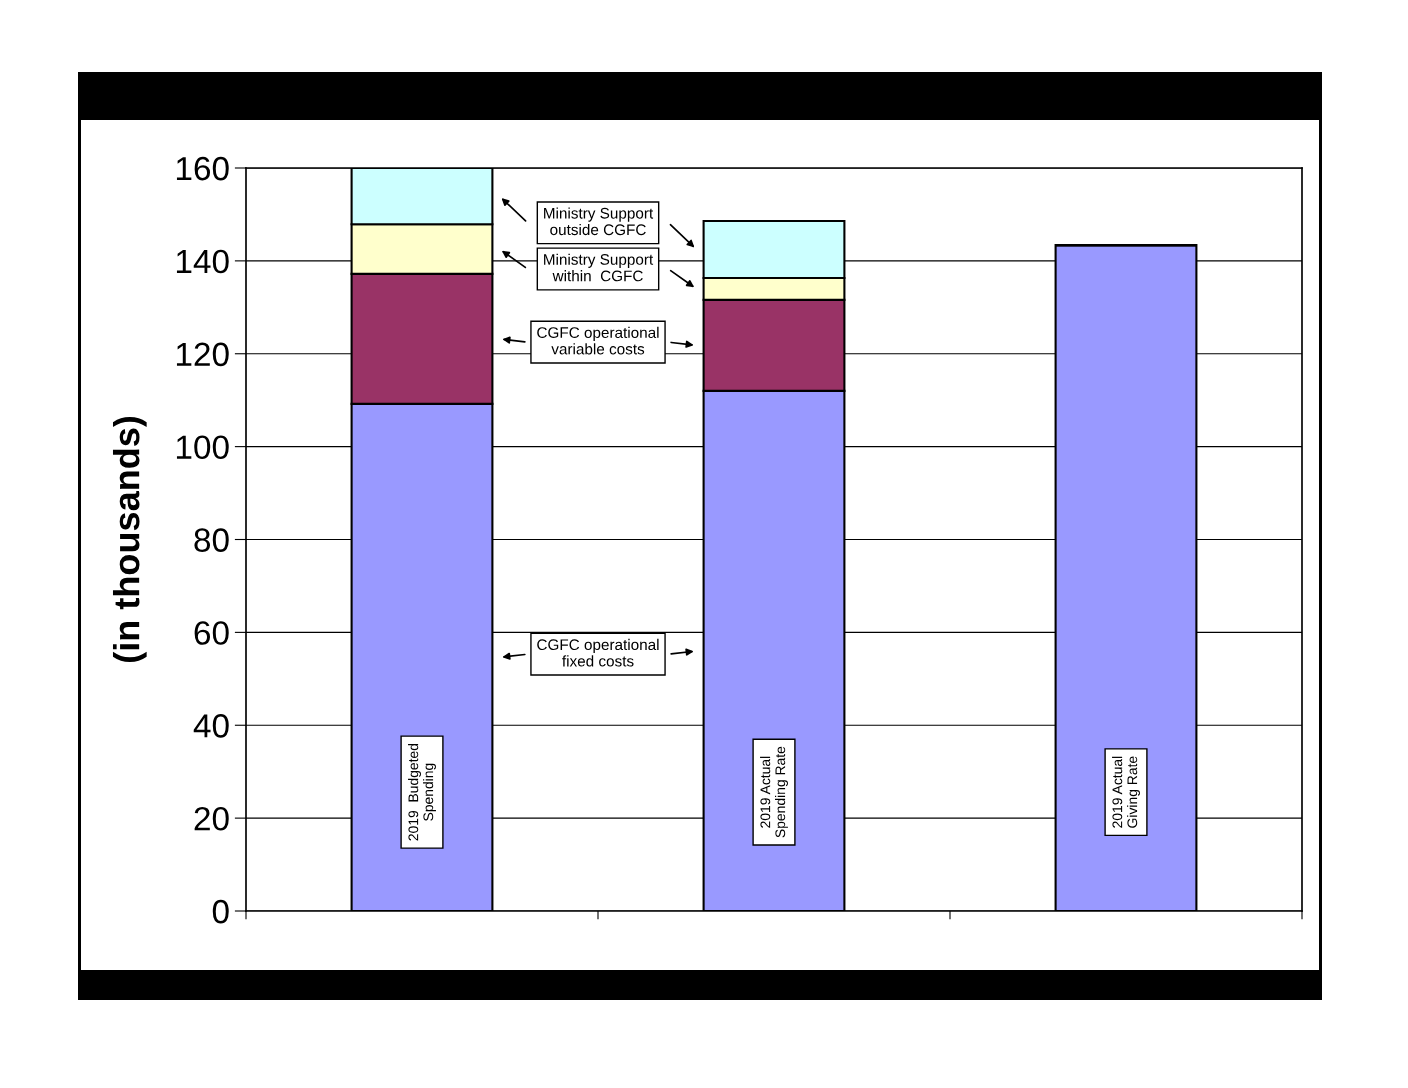 The width and height of the screenshot is (1408, 1088). What do you see at coordinates (202, 168) in the screenshot?
I see `y-tick-label: 160` at bounding box center [202, 168].